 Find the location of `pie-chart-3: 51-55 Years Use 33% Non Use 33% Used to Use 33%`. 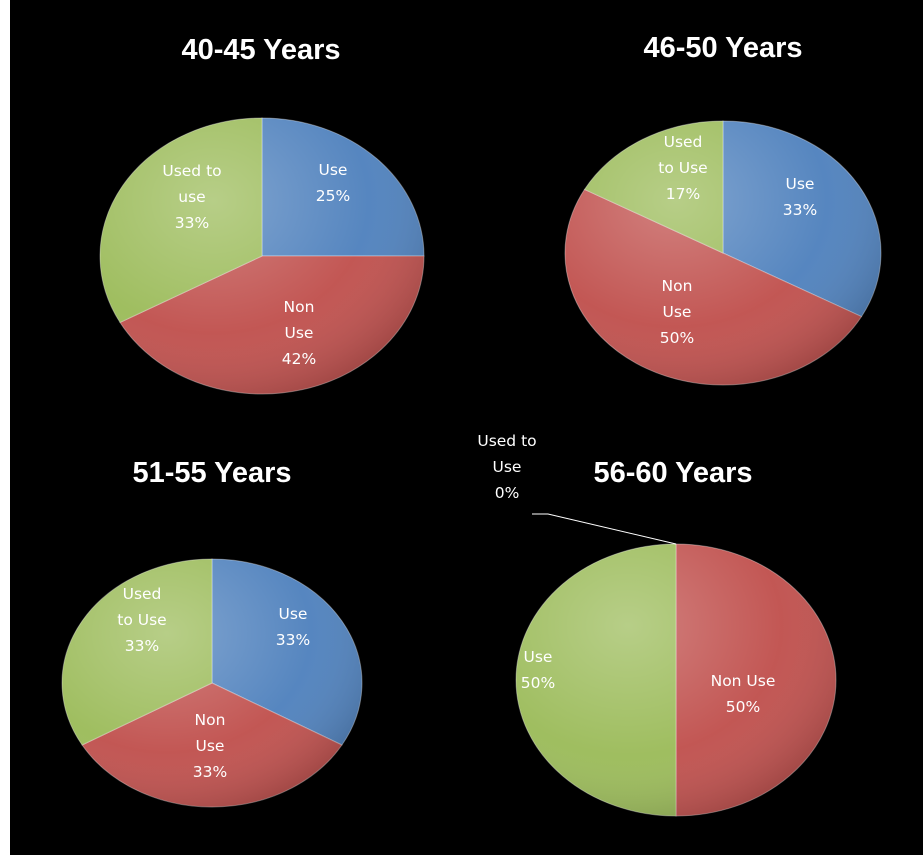

pie-chart-3: 51-55 Years Use 33% Non Use 33% Used to Use 33% is located at coordinates (212, 632).